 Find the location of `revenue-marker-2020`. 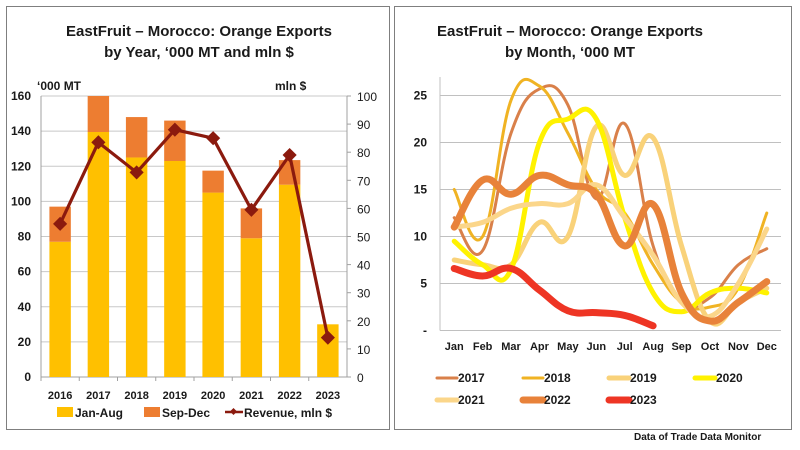

revenue-marker-2020 is located at coordinates (213, 138).